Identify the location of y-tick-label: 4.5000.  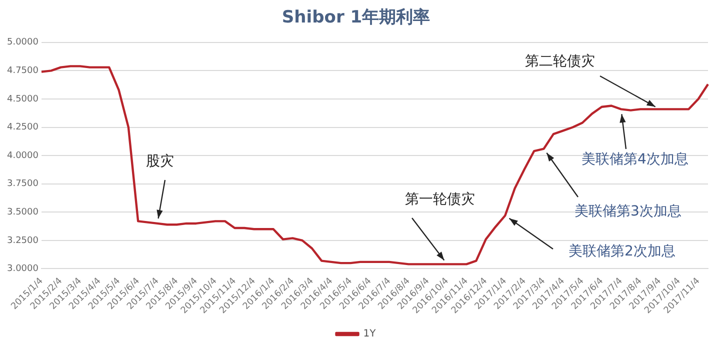
(22, 99).